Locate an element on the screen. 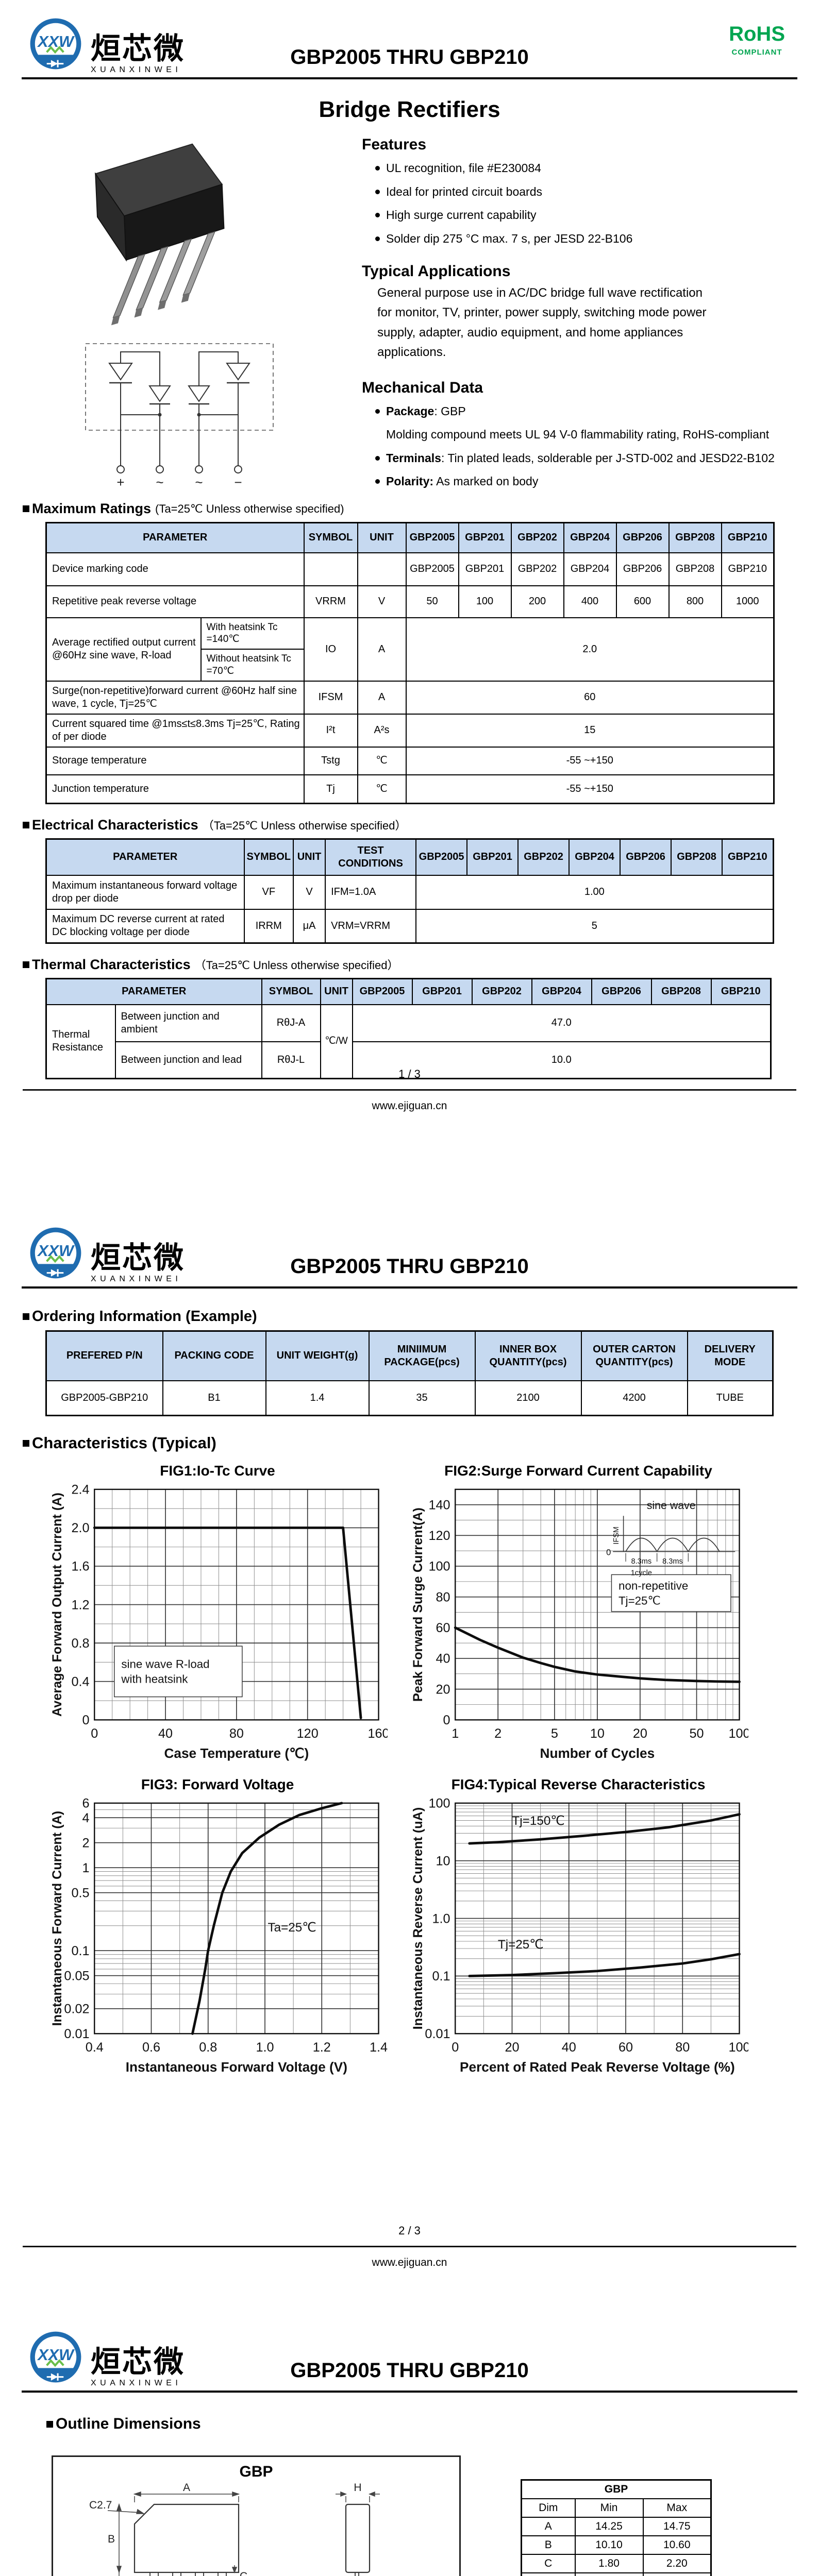 Image resolution: width=819 pixels, height=2576 pixels. cell: 800 is located at coordinates (695, 601).